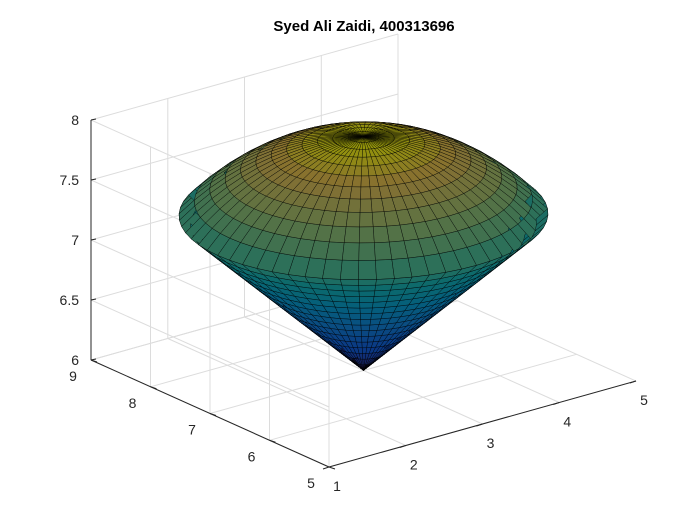 This screenshot has height=525, width=700. I want to click on z-axis-ticks: 6 6.5 7 7.5 8, so click(78, 240).